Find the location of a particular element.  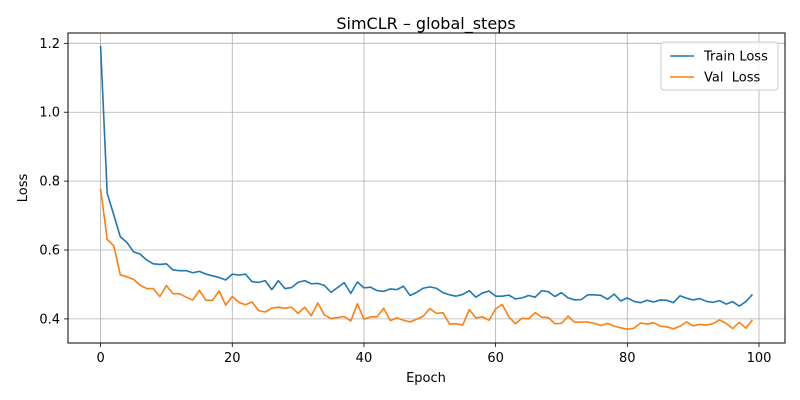

x-tick-label: 100 is located at coordinates (759, 358).